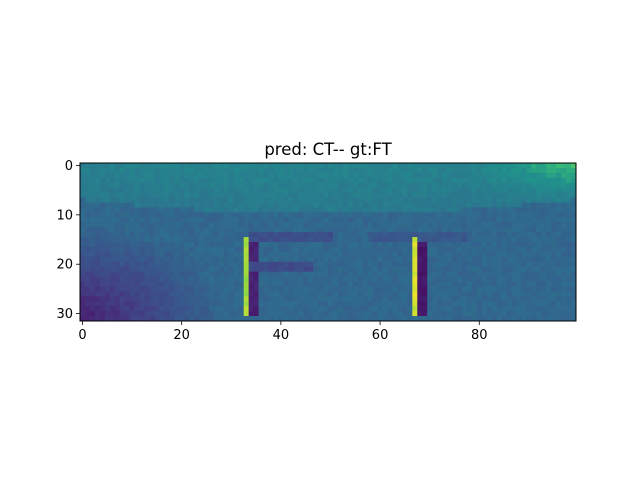 Image resolution: width=640 pixels, height=484 pixels. I want to click on y-tick-label: 30, so click(64, 314).